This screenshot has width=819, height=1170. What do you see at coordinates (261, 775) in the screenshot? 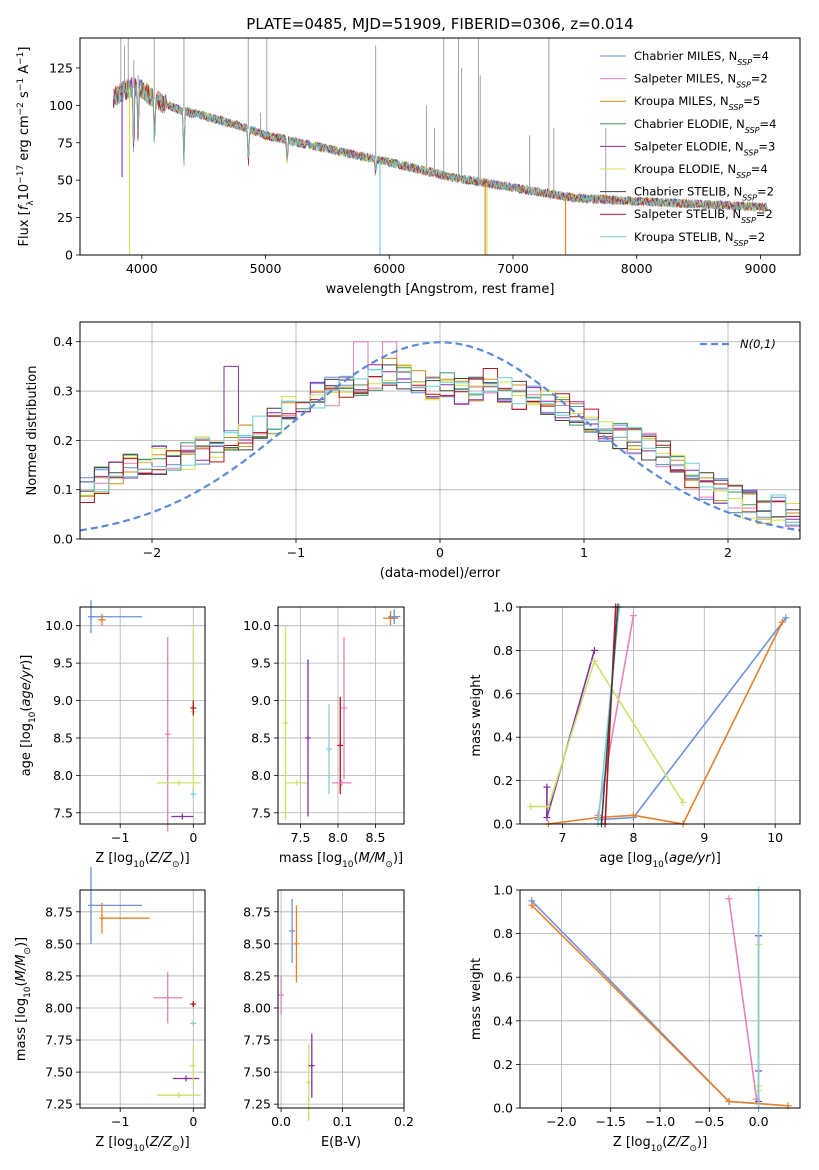
I see `y-tick-label: 8.0` at bounding box center [261, 775].